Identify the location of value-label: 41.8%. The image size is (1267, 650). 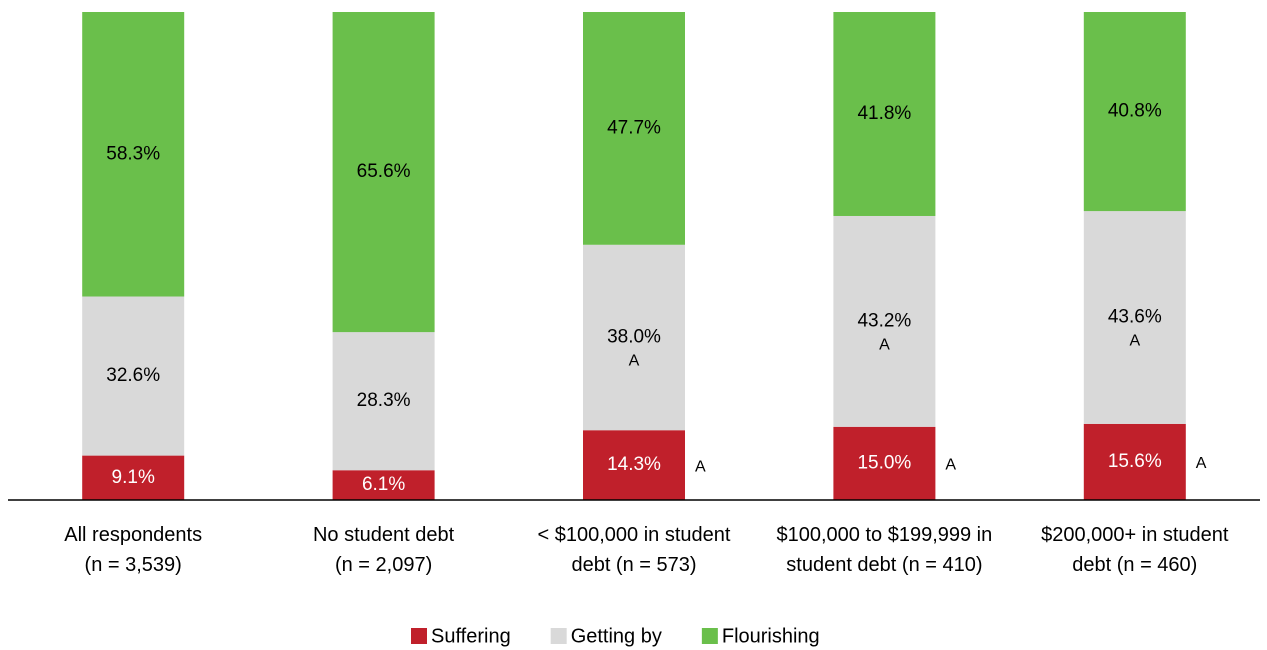
(884, 113).